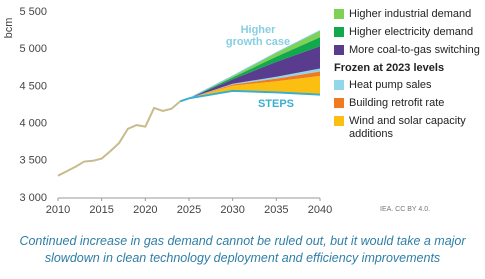  What do you see at coordinates (33, 161) in the screenshot?
I see `y-tick-label: 3 500` at bounding box center [33, 161].